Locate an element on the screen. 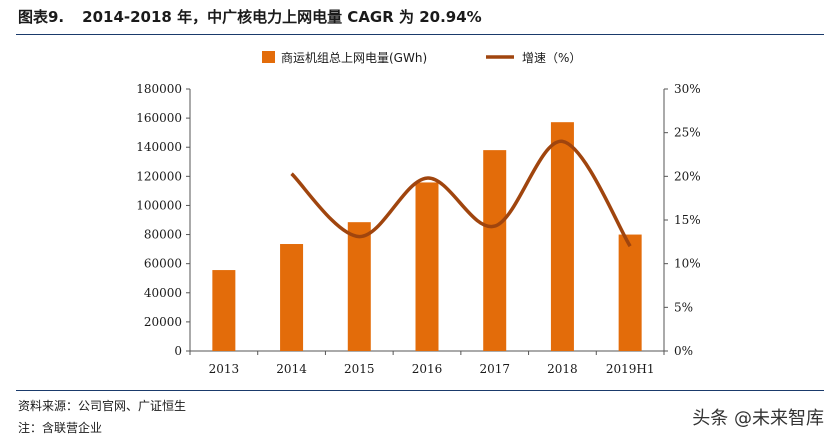 The image size is (840, 442). right-tick-label: 15% is located at coordinates (687, 220).